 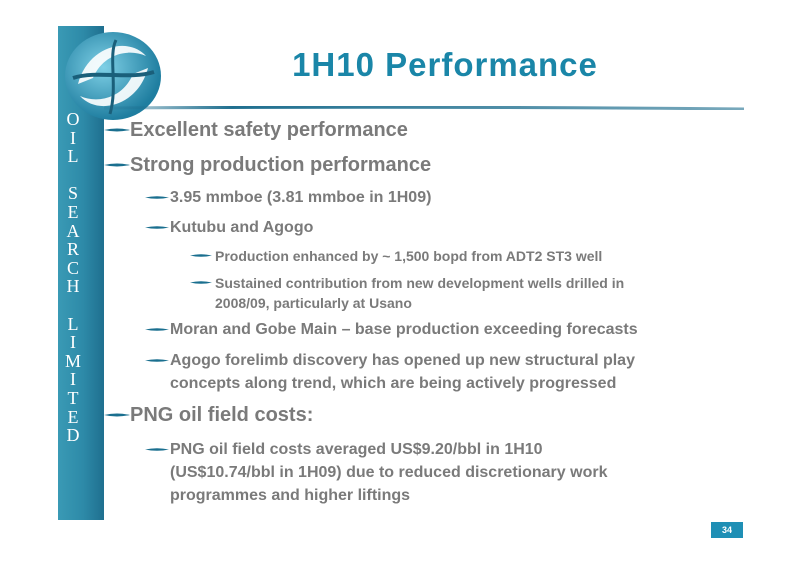 I want to click on page-number-badge: 34, so click(x=727, y=530).